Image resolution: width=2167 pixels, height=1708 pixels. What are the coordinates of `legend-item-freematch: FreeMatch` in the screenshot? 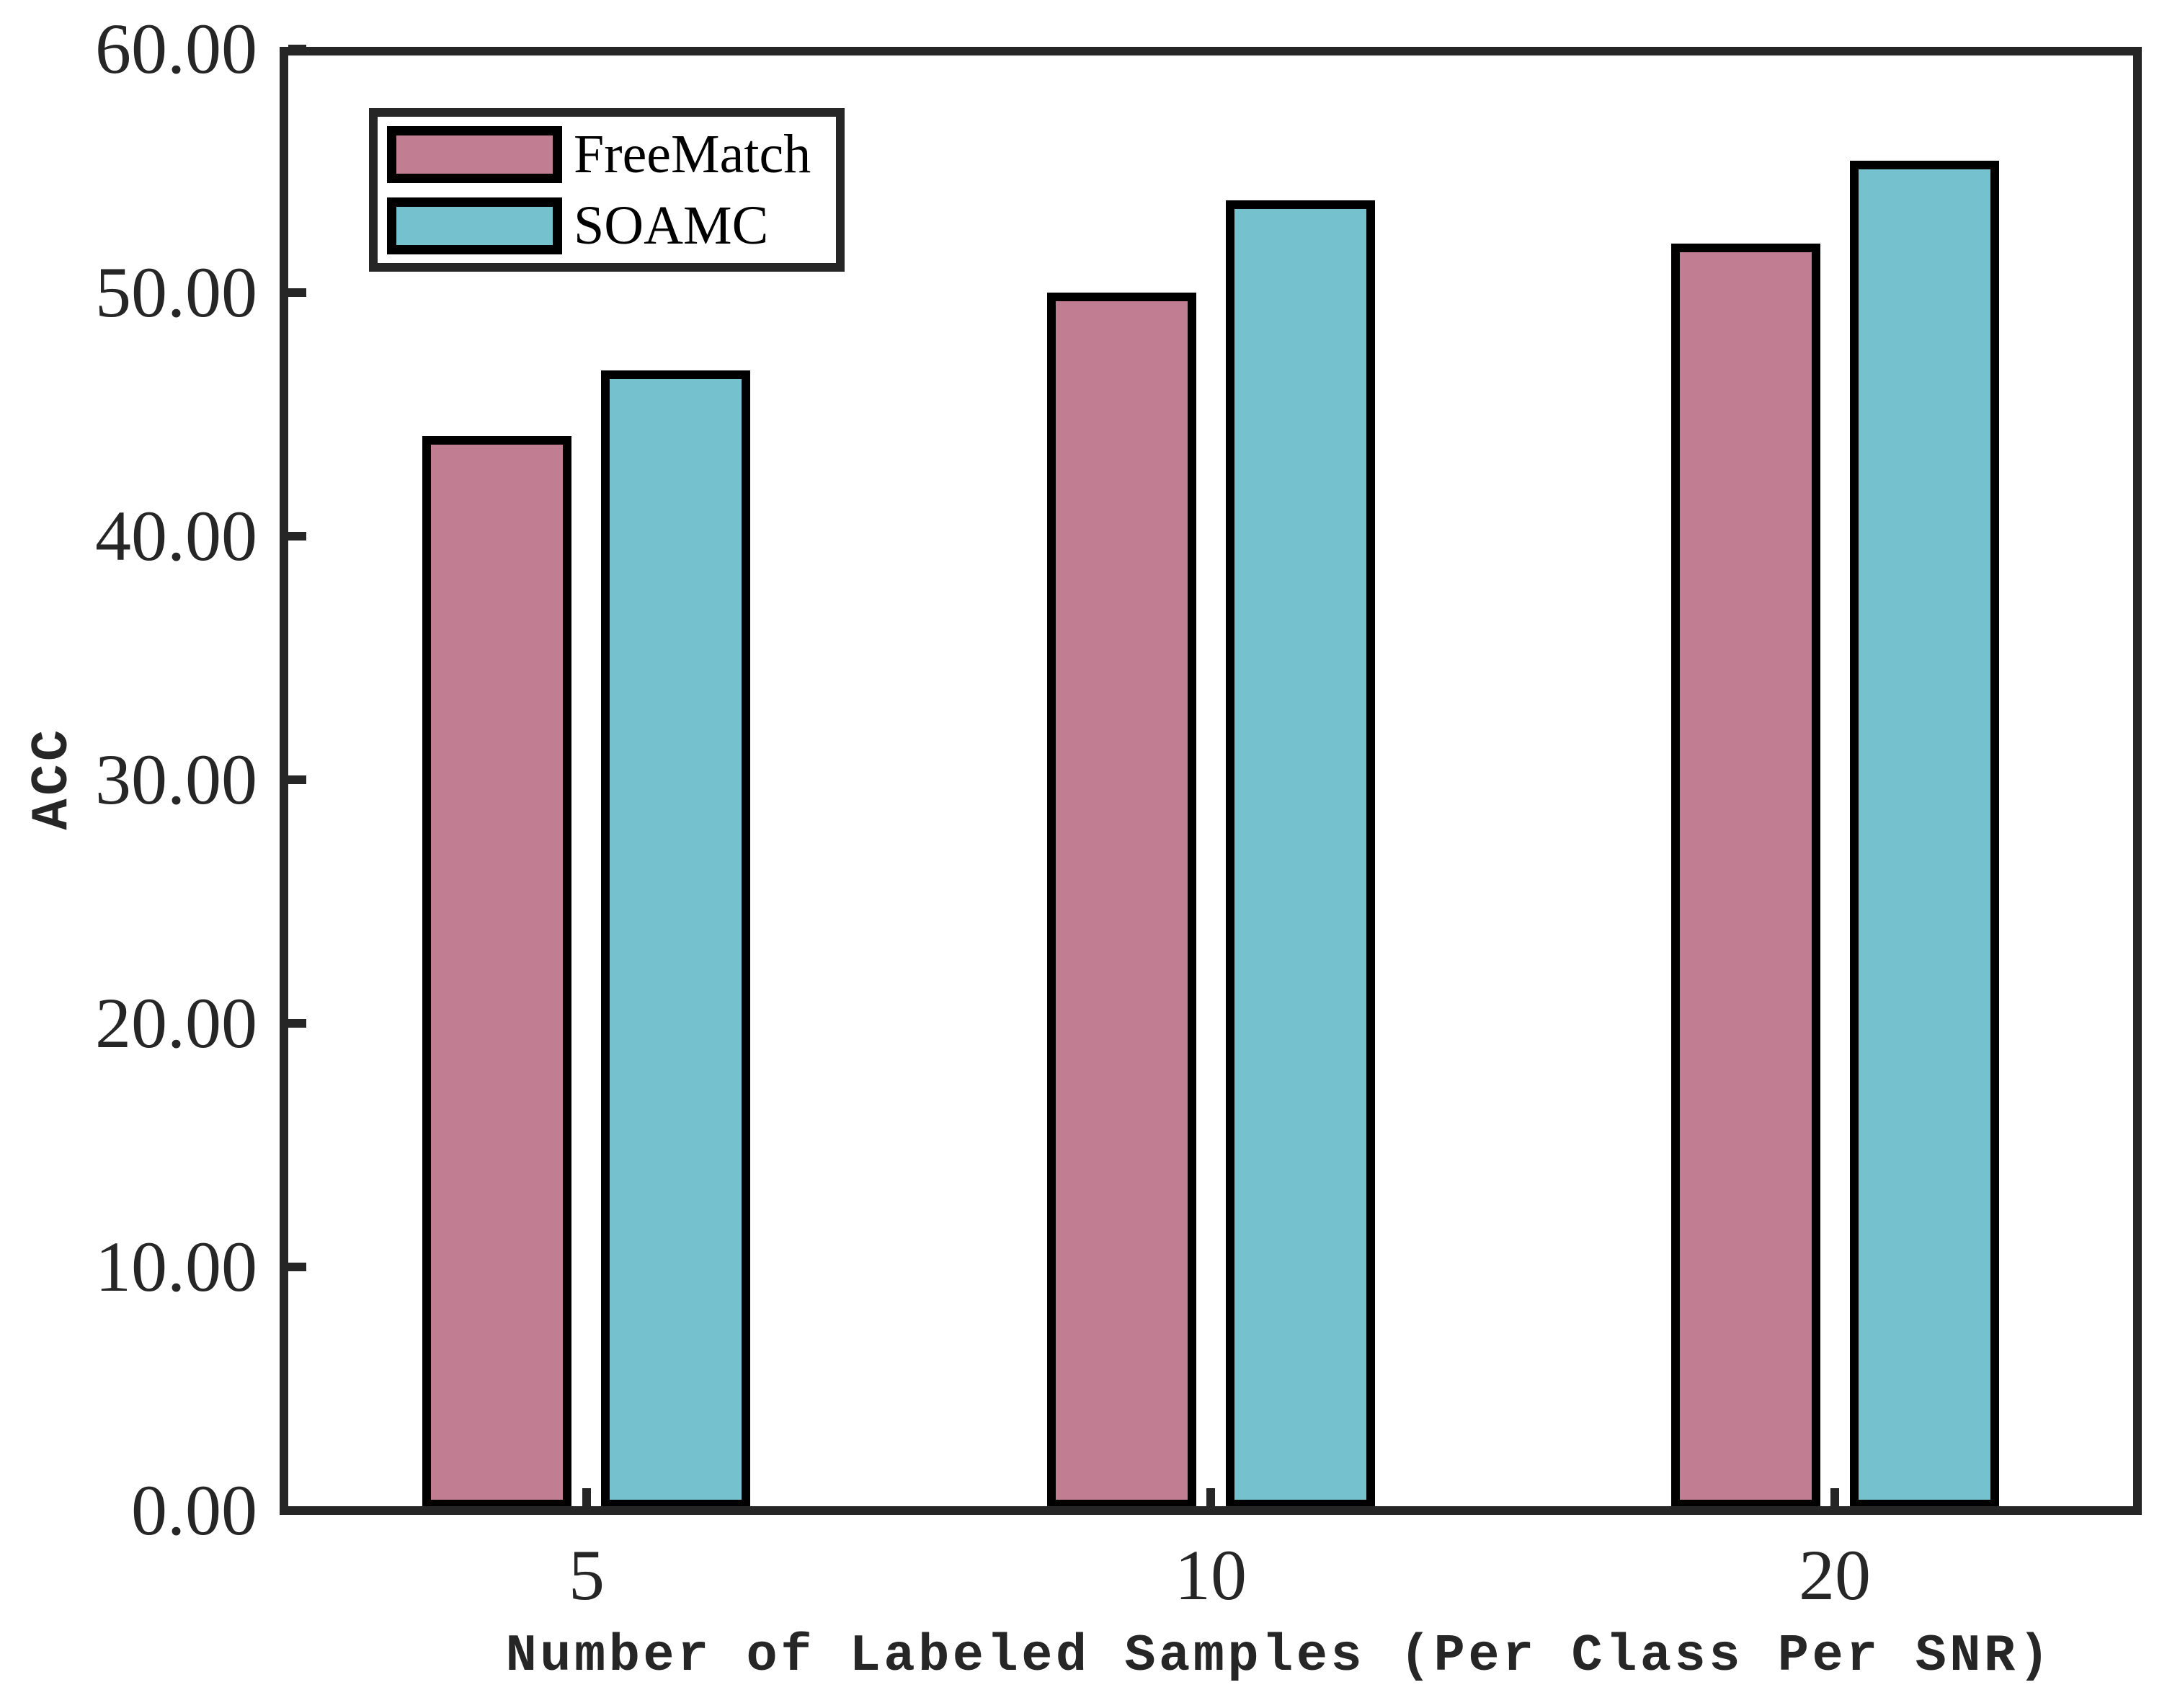 It's located at (611, 154).